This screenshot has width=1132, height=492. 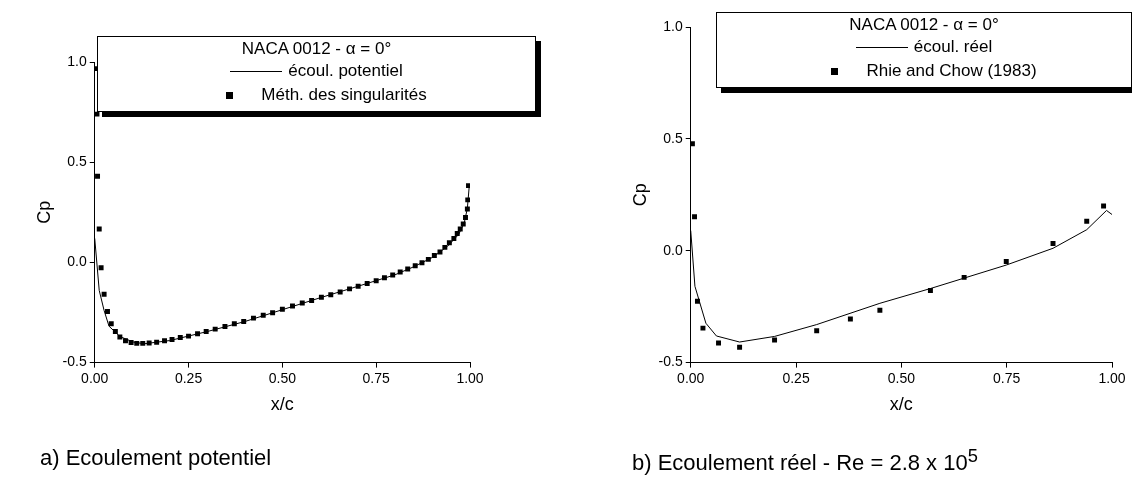 What do you see at coordinates (953, 47) in the screenshot?
I see `legend-label: écoul. réel` at bounding box center [953, 47].